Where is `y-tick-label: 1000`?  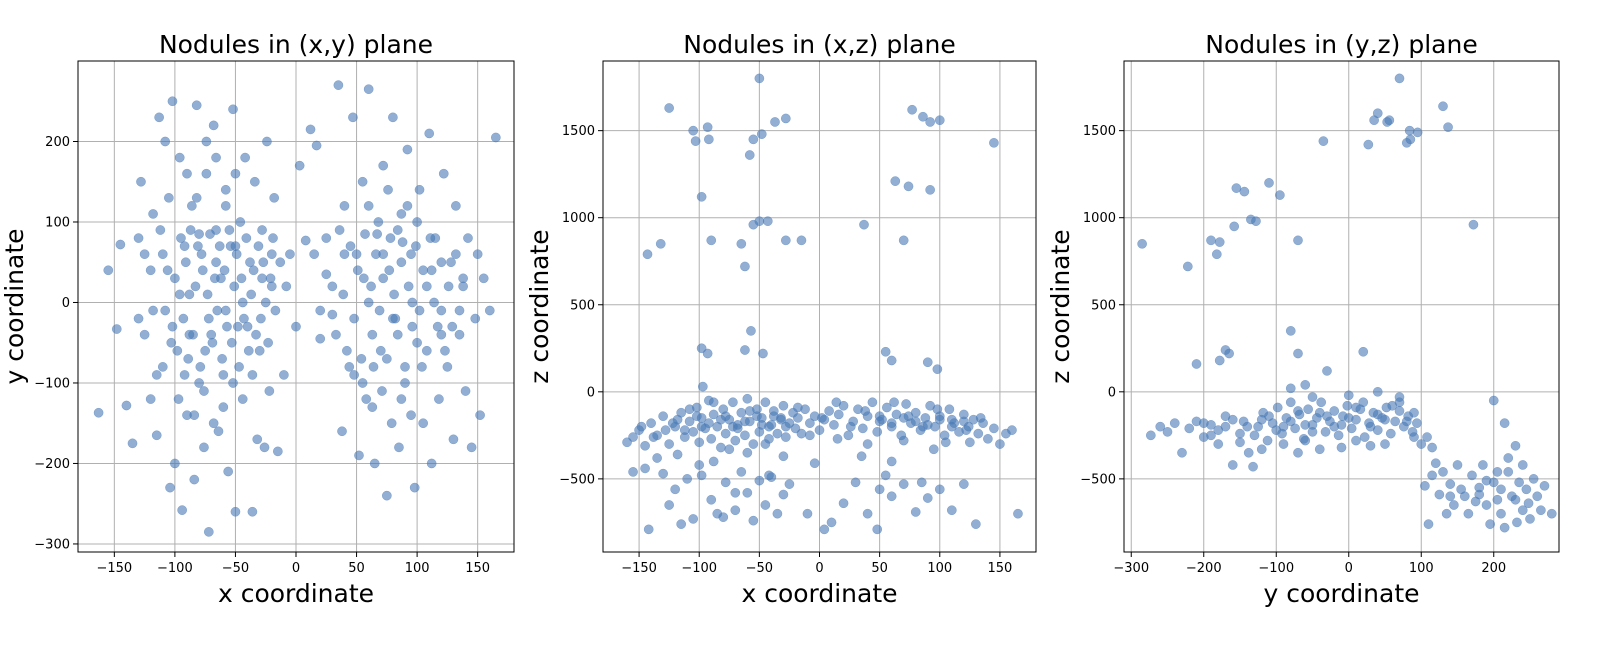
y-tick-label: 1000 is located at coordinates (578, 218).